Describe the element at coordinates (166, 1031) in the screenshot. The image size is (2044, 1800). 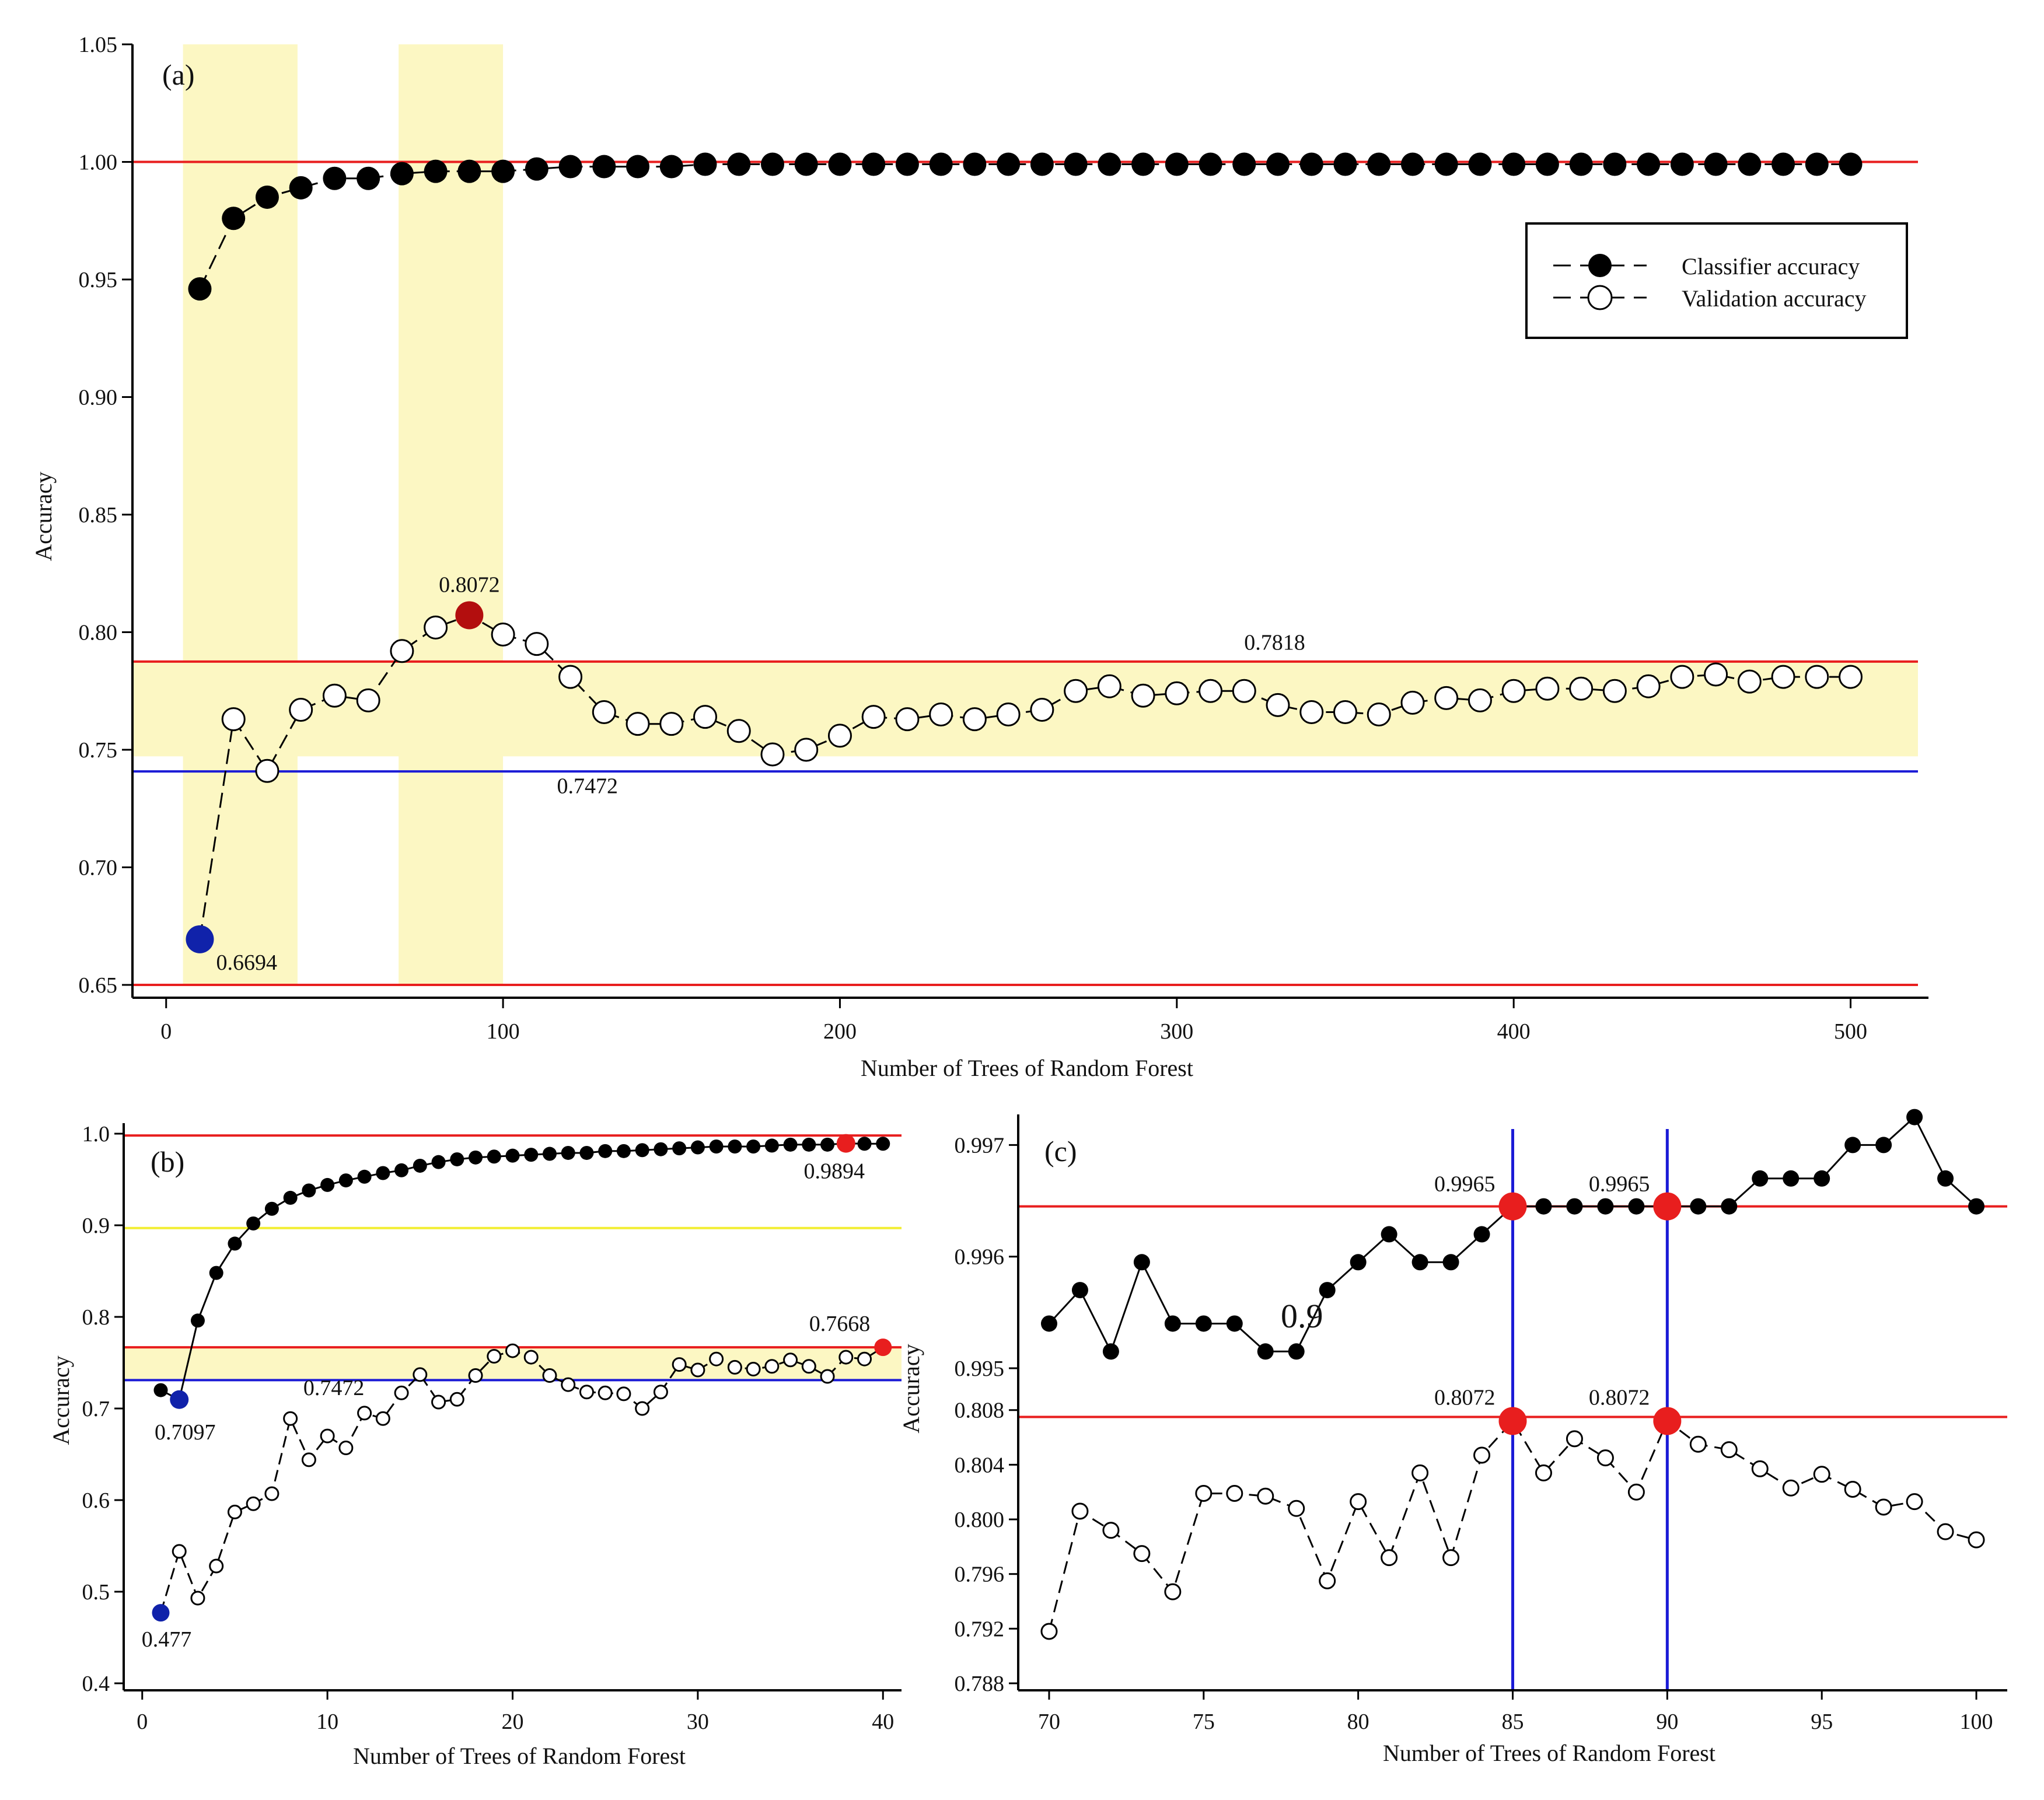
I see `panel-a-x-tick-label: 0` at that location.